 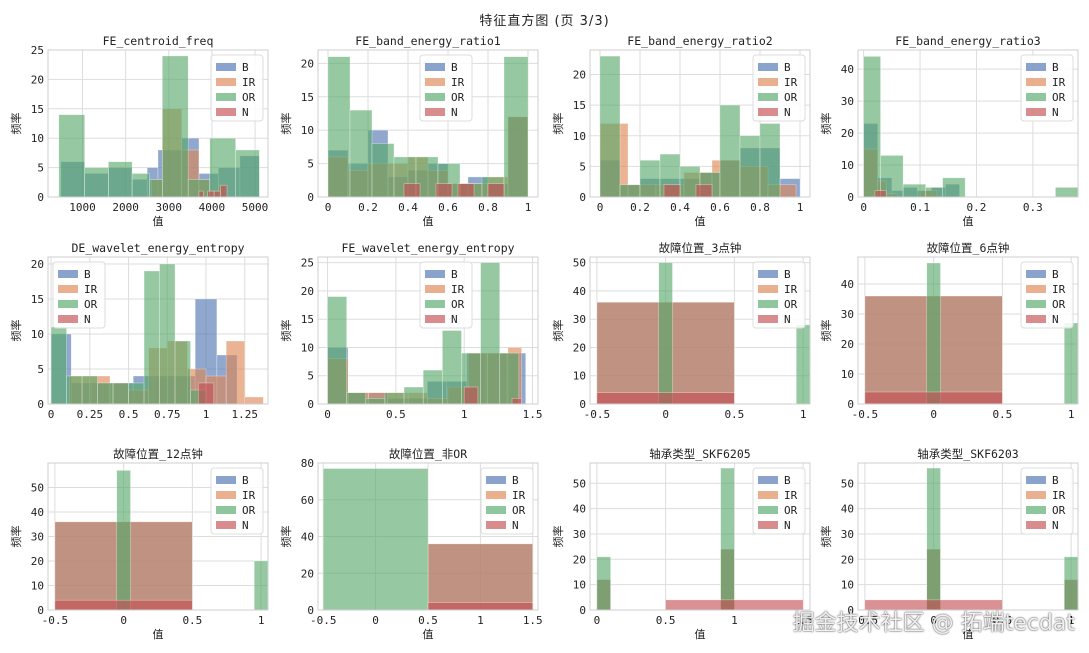 I want to click on x-tick-label: 1000, so click(x=82, y=207).